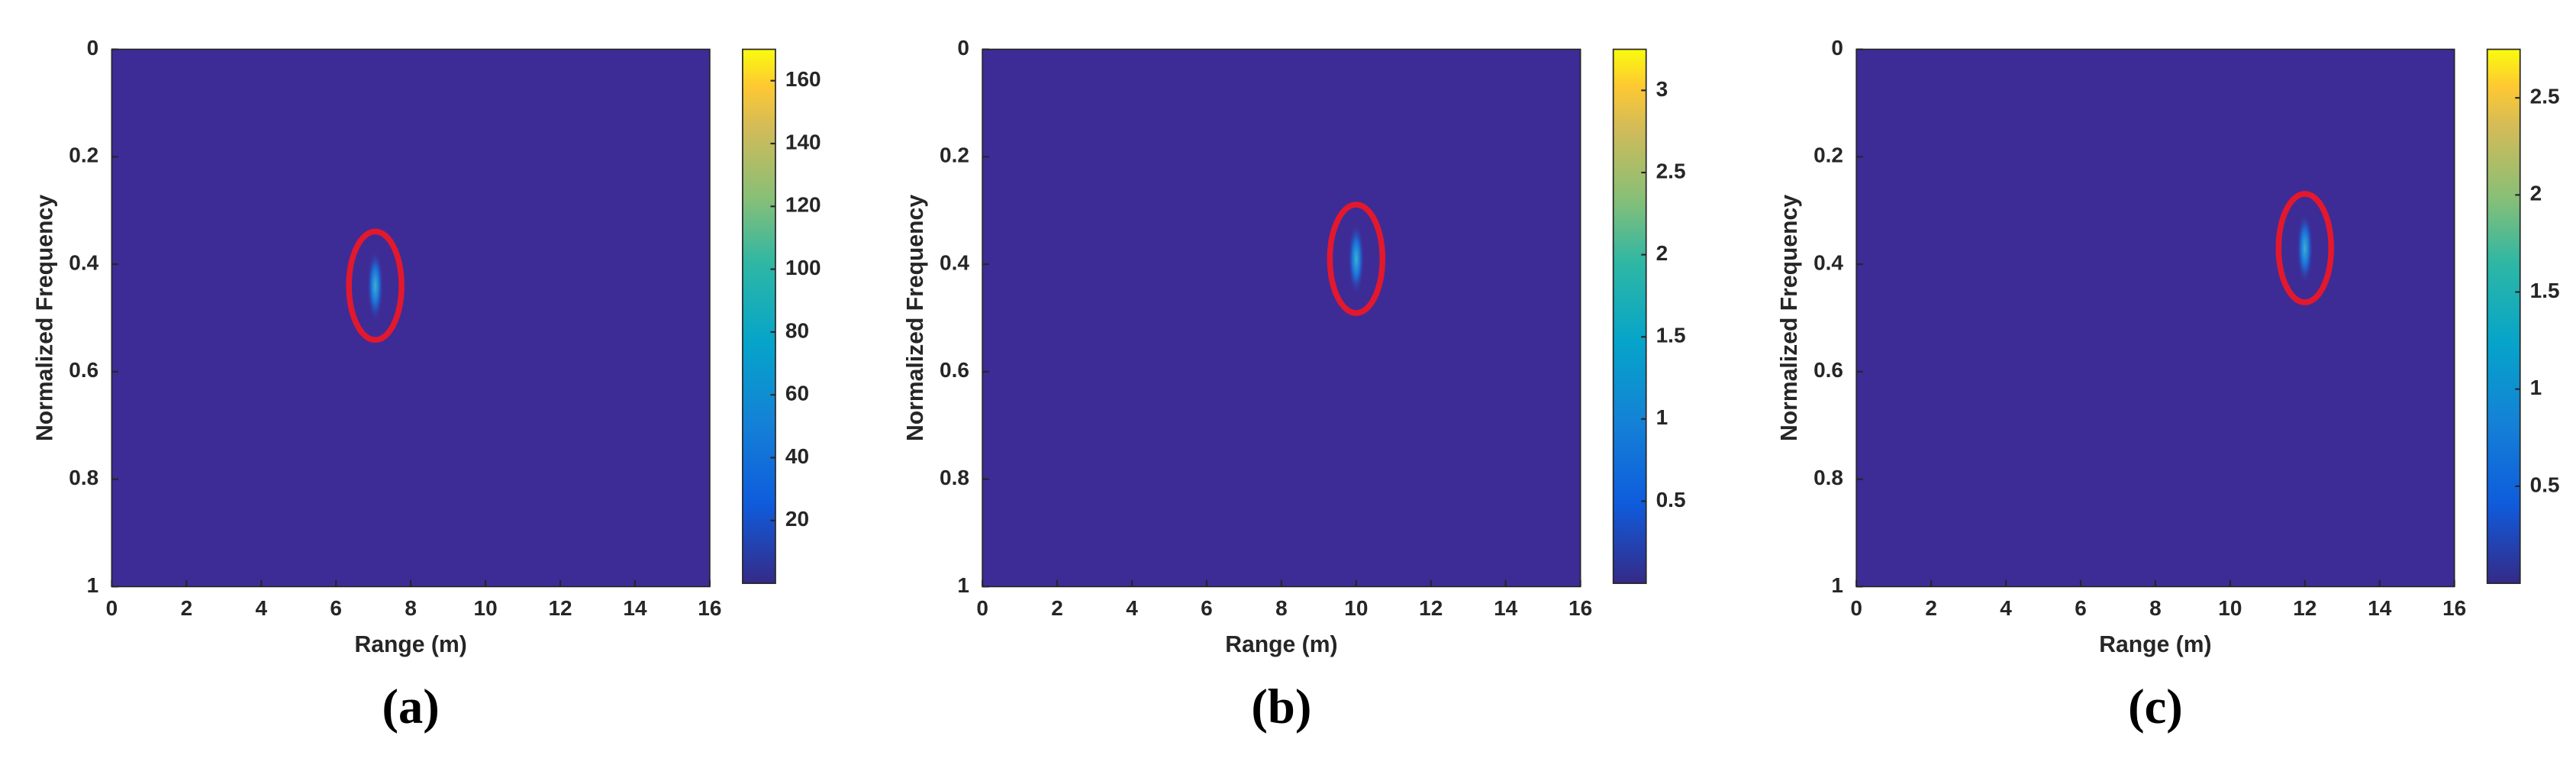  What do you see at coordinates (411, 706) in the screenshot?
I see `panel-label: (a)` at bounding box center [411, 706].